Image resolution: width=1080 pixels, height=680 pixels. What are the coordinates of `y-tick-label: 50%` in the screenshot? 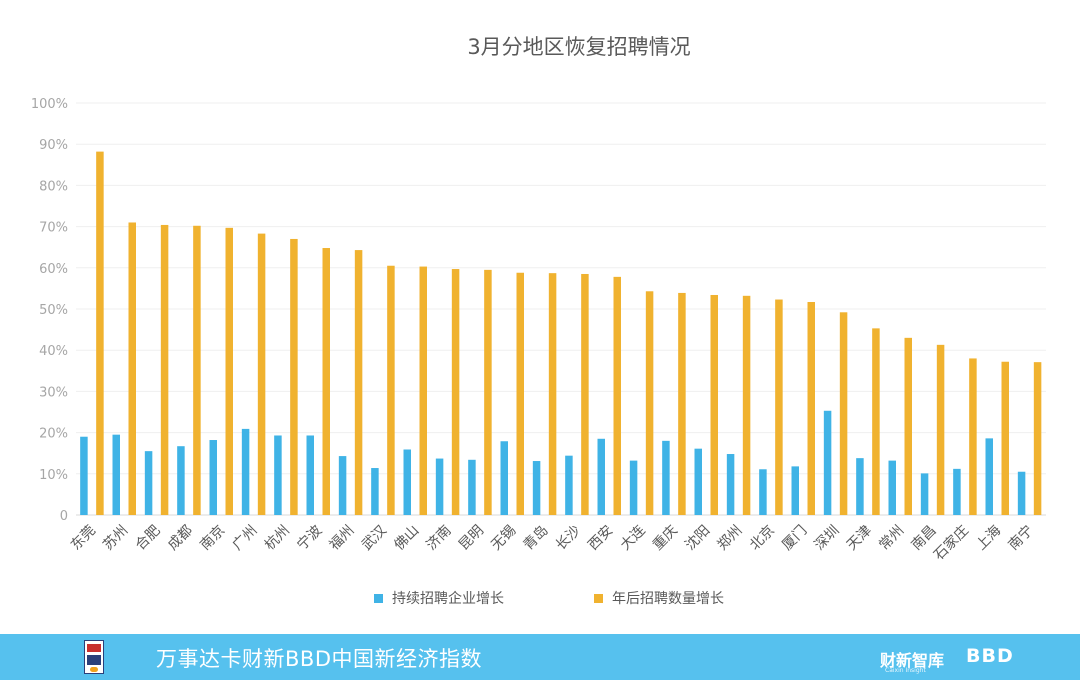 It's located at (53, 310).